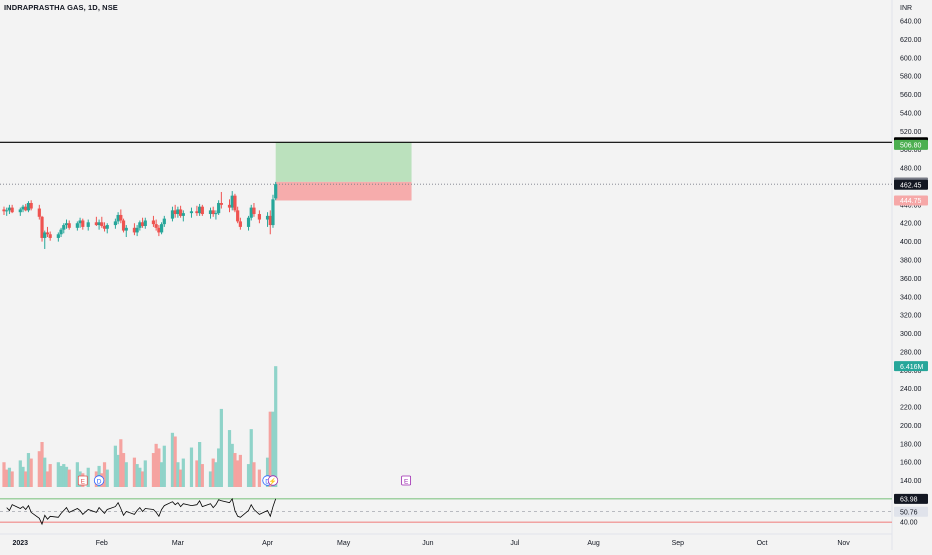 Image resolution: width=932 pixels, height=555 pixels. Describe the element at coordinates (911, 169) in the screenshot. I see `y-tick-label: 480.00` at that location.